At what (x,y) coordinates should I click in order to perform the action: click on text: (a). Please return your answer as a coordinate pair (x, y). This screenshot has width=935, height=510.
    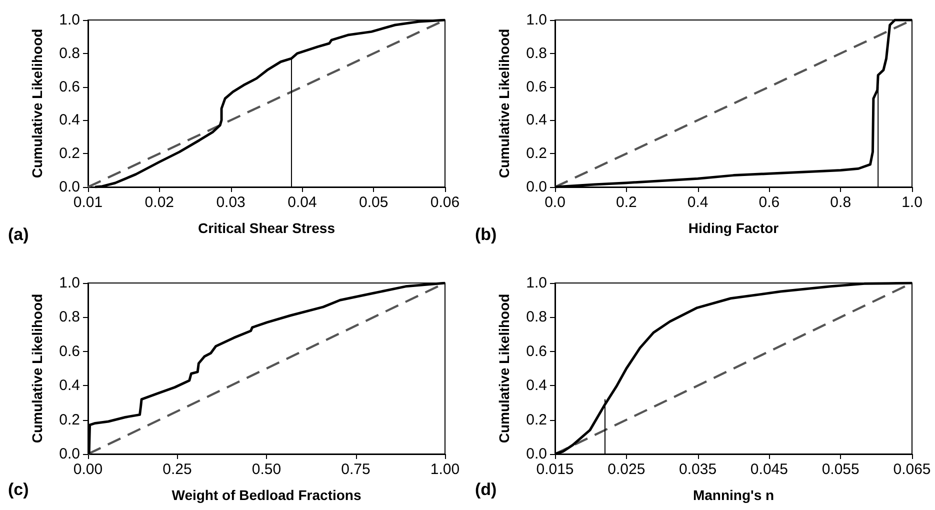
    Looking at the image, I should click on (18, 234).